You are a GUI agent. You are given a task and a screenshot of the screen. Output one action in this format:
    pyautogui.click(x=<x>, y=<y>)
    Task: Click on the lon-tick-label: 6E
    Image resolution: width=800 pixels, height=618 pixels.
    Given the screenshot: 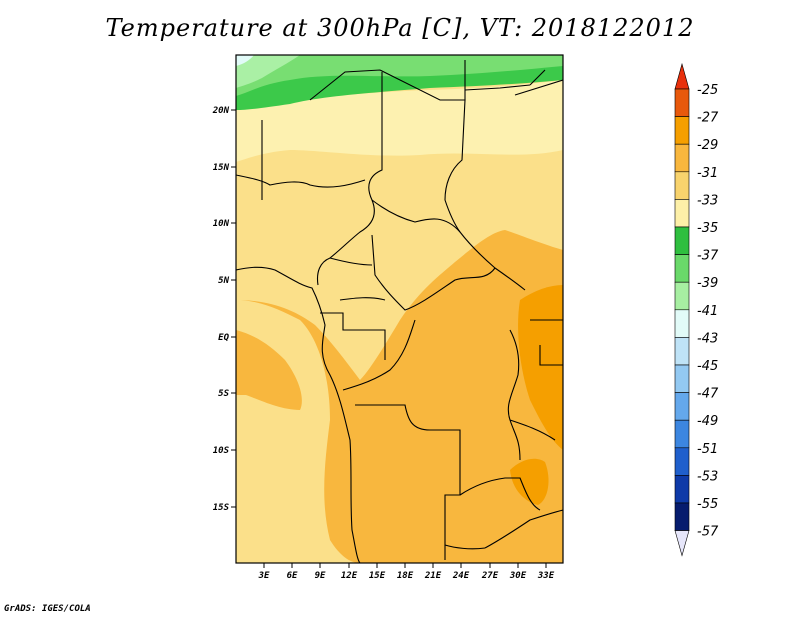 What is the action you would take?
    pyautogui.click(x=292, y=576)
    